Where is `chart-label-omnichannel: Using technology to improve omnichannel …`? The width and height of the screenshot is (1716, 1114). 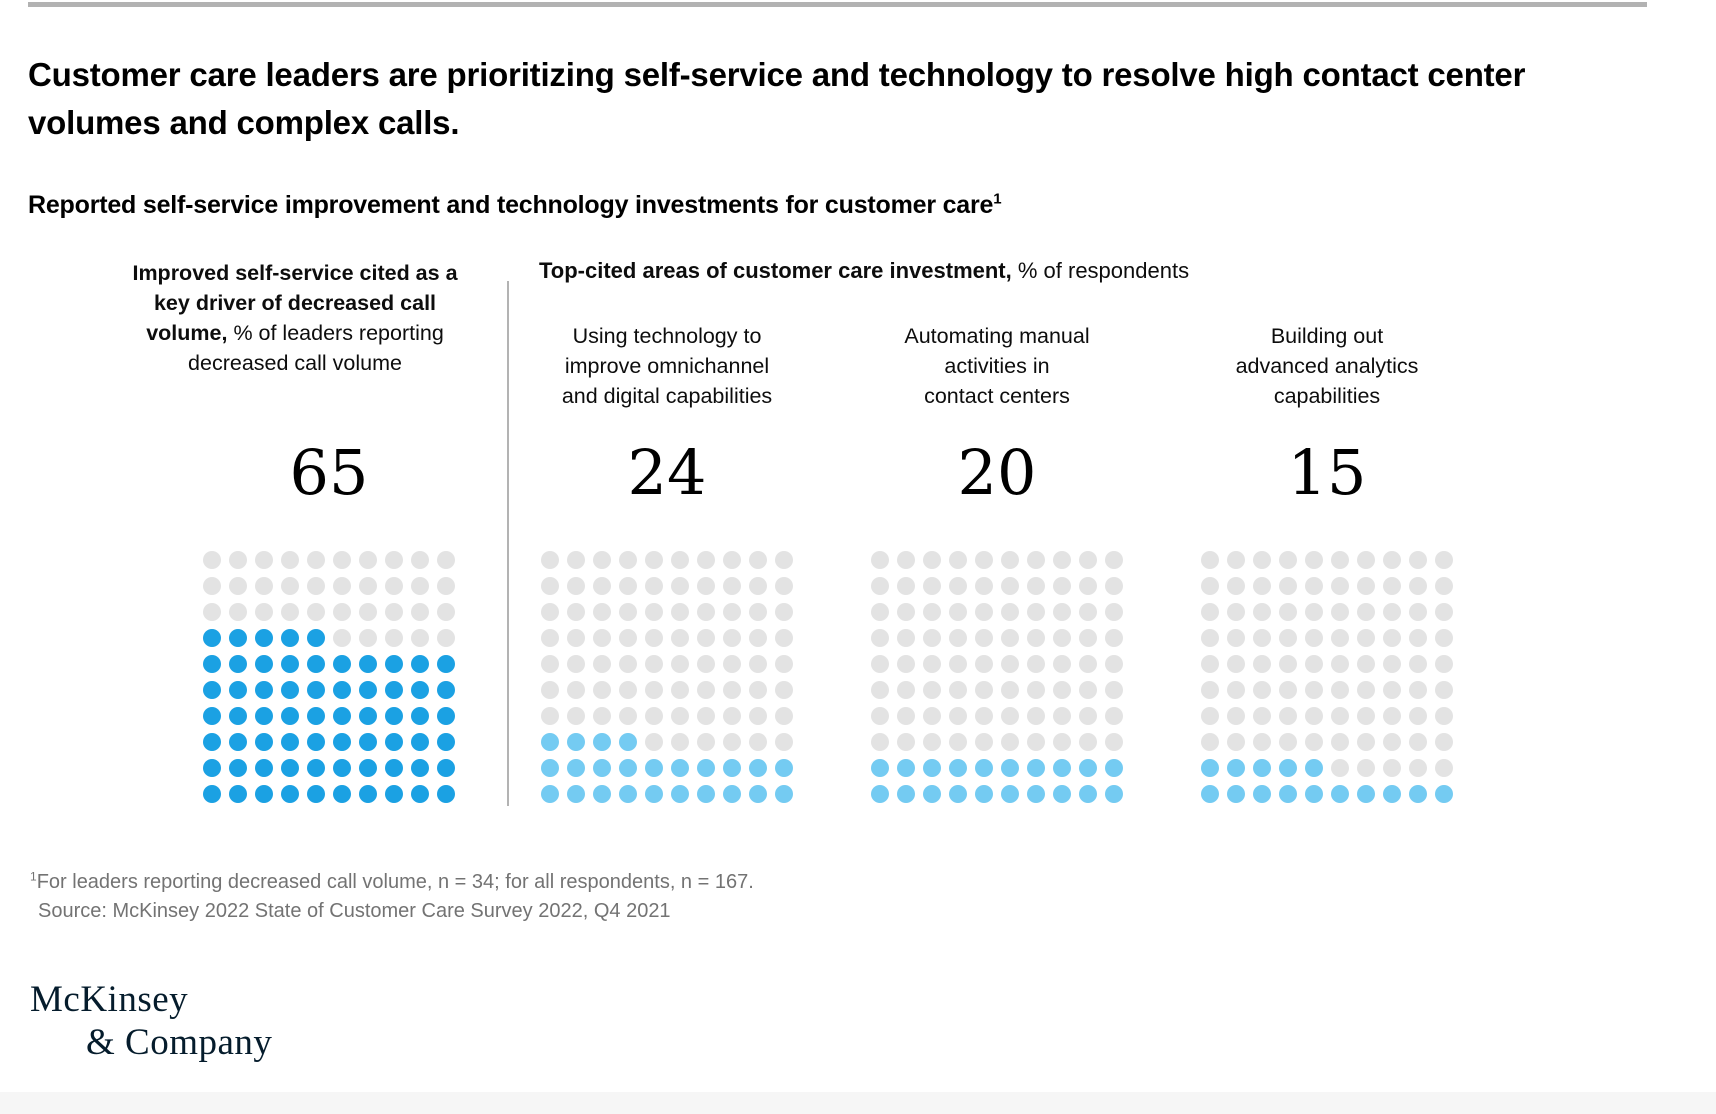 chart-label-omnichannel: Using technology to improve omnichannel … is located at coordinates (667, 366).